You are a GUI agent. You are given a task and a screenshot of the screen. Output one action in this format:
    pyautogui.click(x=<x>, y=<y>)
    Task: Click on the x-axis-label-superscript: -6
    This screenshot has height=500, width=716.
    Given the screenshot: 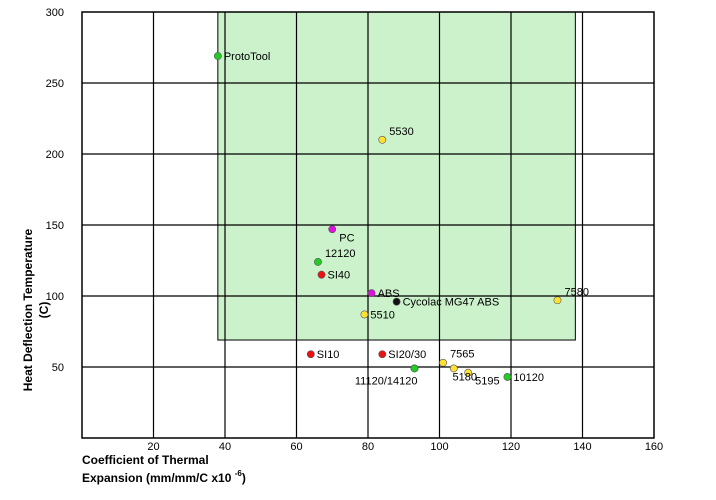 What is the action you would take?
    pyautogui.click(x=239, y=473)
    